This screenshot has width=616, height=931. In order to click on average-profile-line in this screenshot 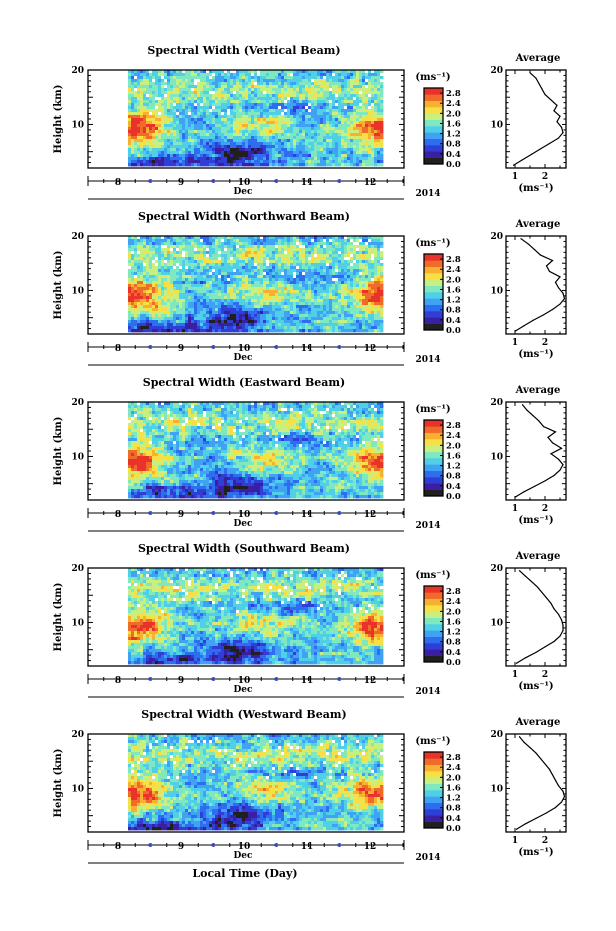, I will do `click(538, 119)`.